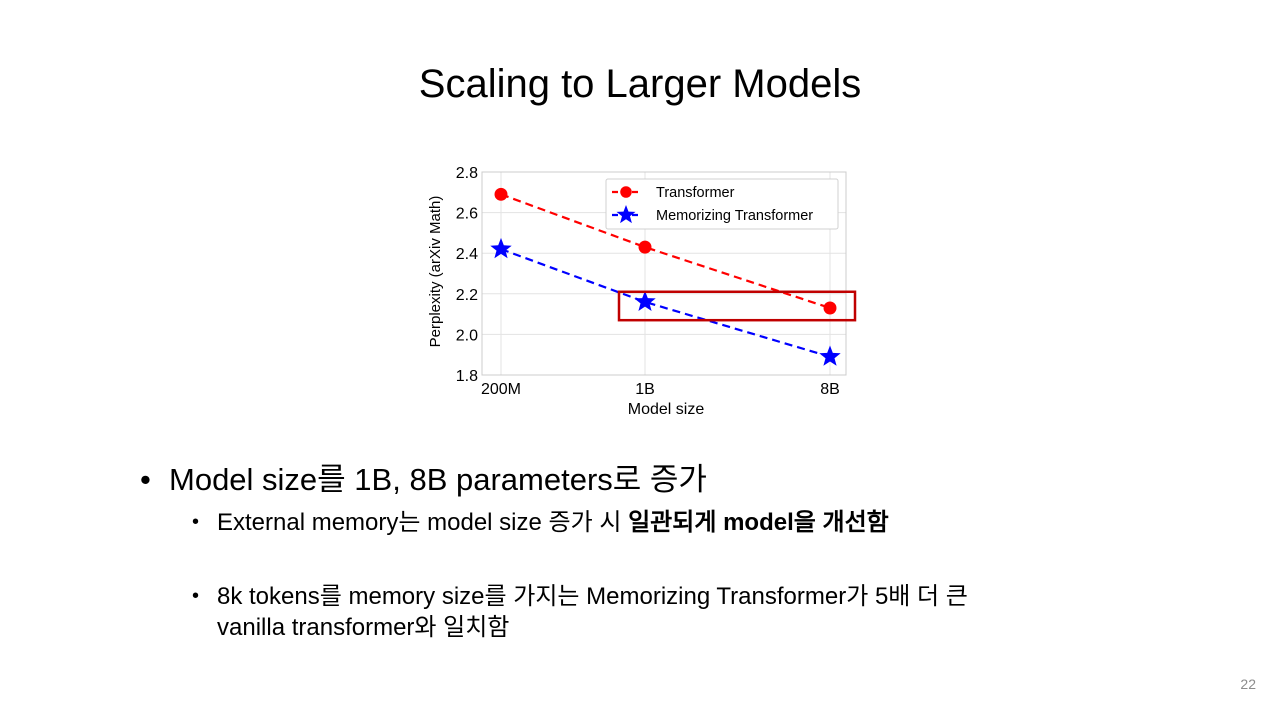  I want to click on legend-frame, so click(722, 204).